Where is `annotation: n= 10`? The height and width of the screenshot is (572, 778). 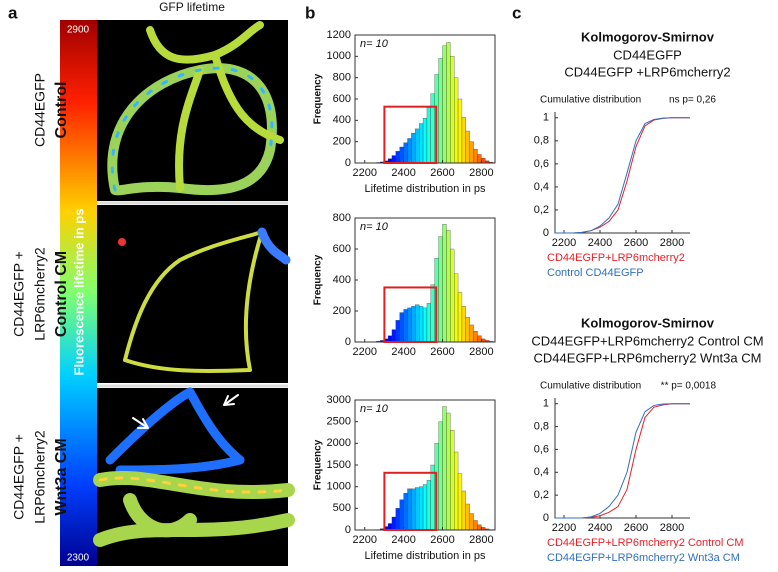 annotation: n= 10 is located at coordinates (374, 409).